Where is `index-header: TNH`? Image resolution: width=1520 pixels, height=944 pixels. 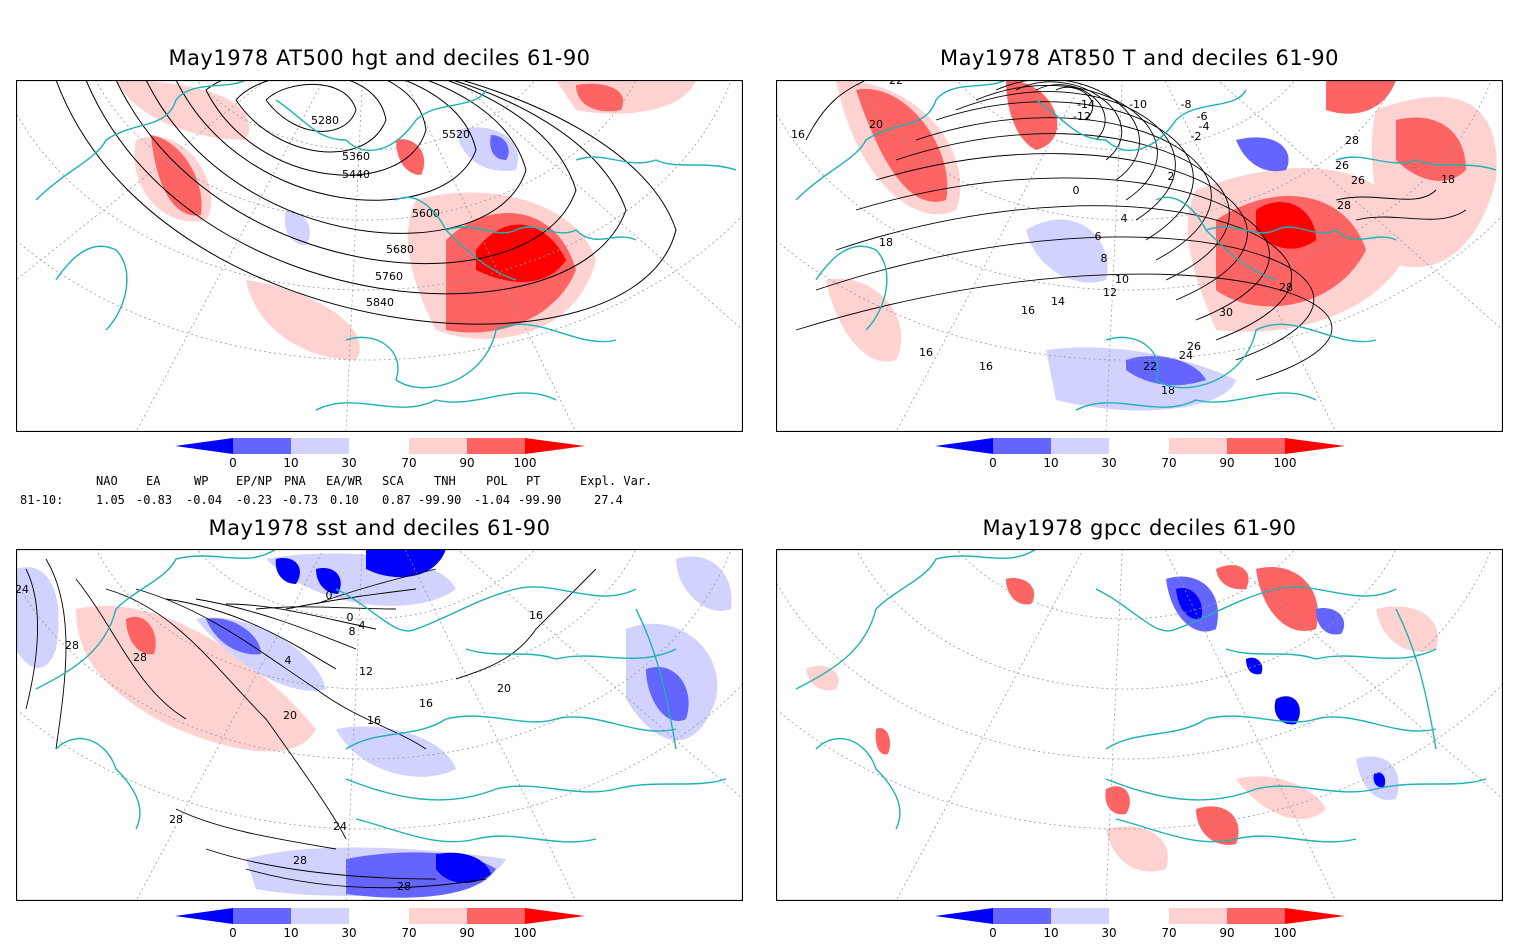
index-header: TNH is located at coordinates (445, 481).